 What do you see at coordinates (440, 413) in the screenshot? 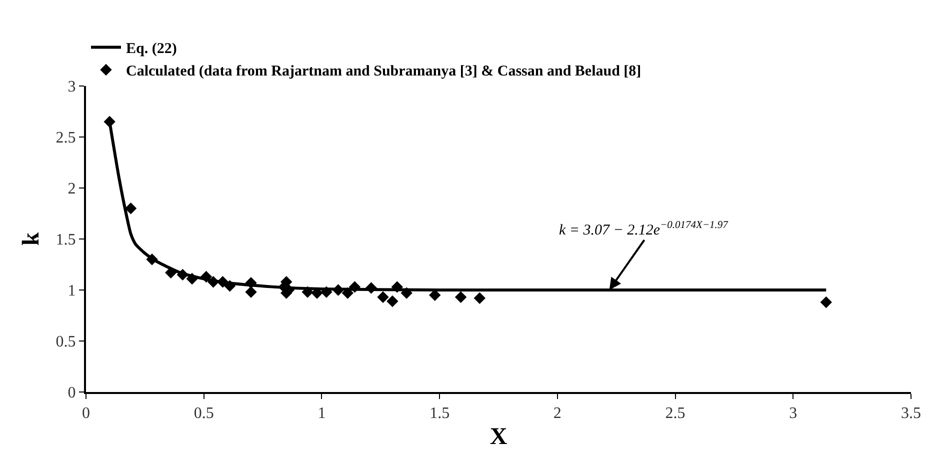
I see `x-tick-label: 1.5` at bounding box center [440, 413].